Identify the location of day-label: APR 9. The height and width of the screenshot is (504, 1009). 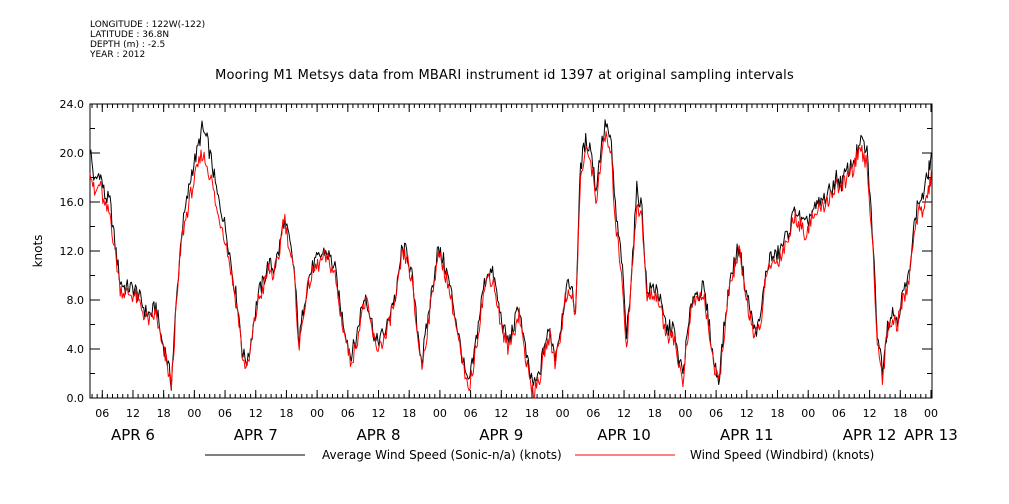
(501, 435).